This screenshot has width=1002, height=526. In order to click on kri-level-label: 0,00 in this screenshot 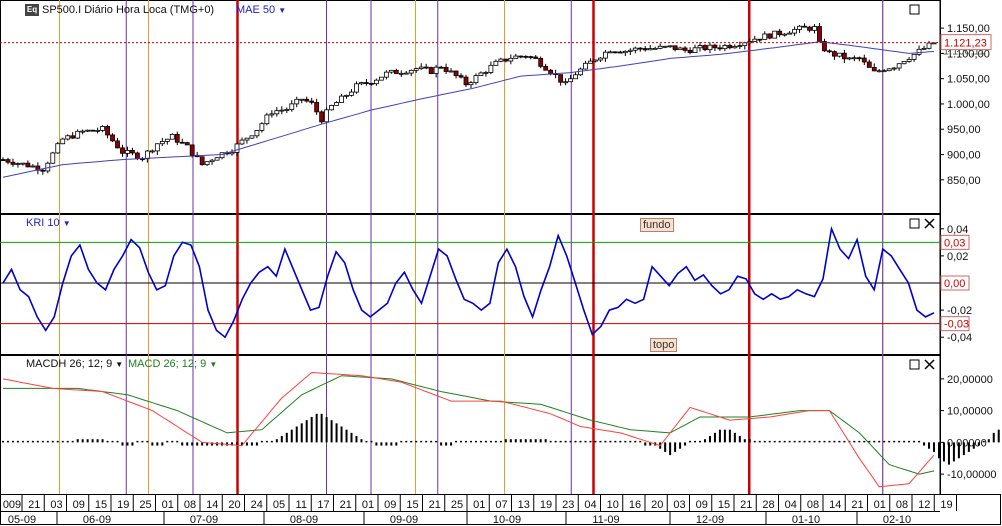, I will do `click(954, 284)`.